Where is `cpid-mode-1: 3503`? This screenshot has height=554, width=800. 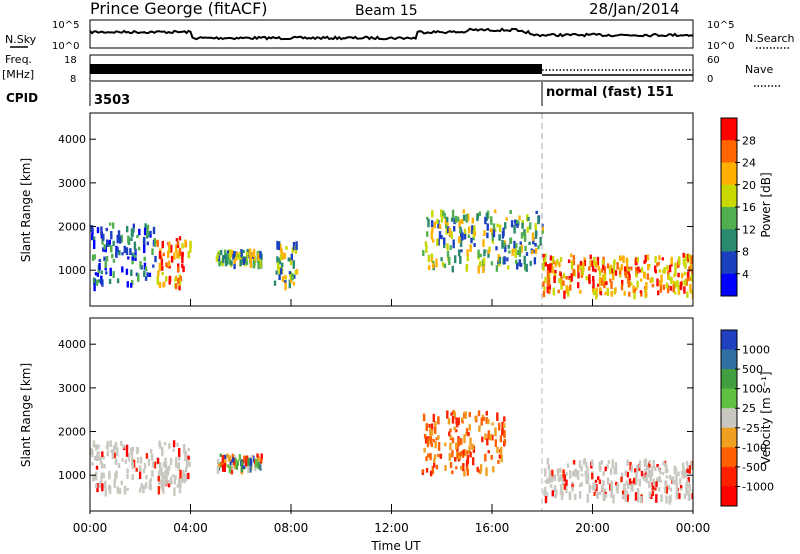 cpid-mode-1: 3503 is located at coordinates (112, 100).